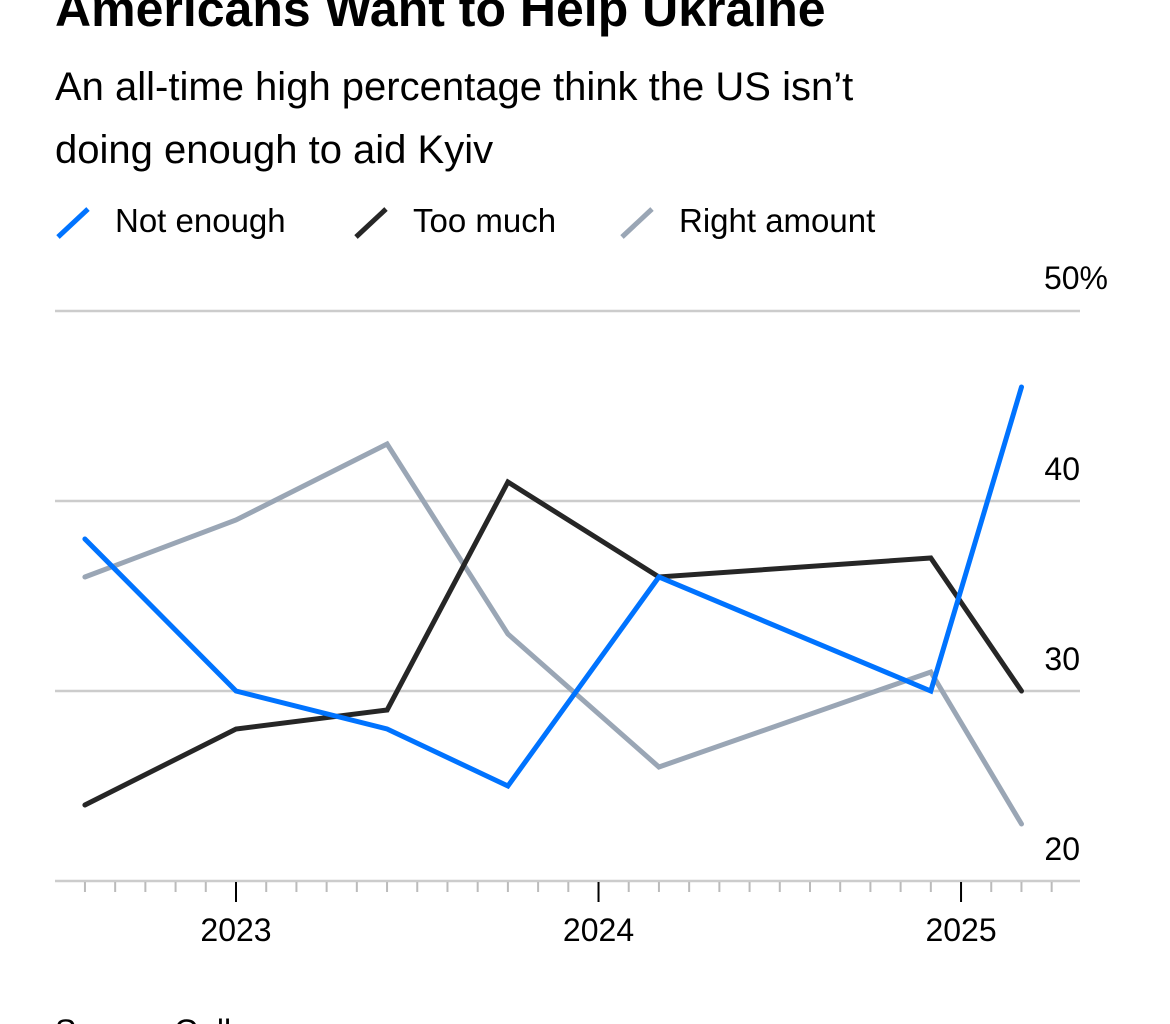  What do you see at coordinates (1062, 469) in the screenshot?
I see `y-tick-label: 40` at bounding box center [1062, 469].